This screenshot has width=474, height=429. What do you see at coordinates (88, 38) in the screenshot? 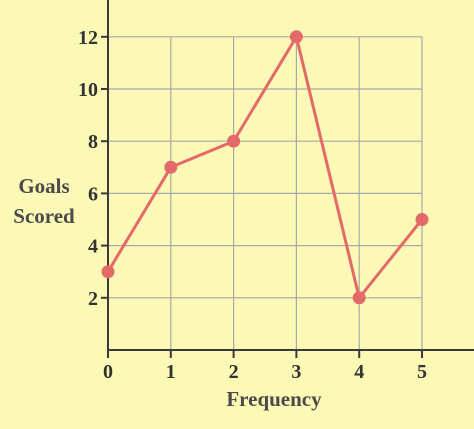
I see `y-tick-label-12: 12` at bounding box center [88, 38].